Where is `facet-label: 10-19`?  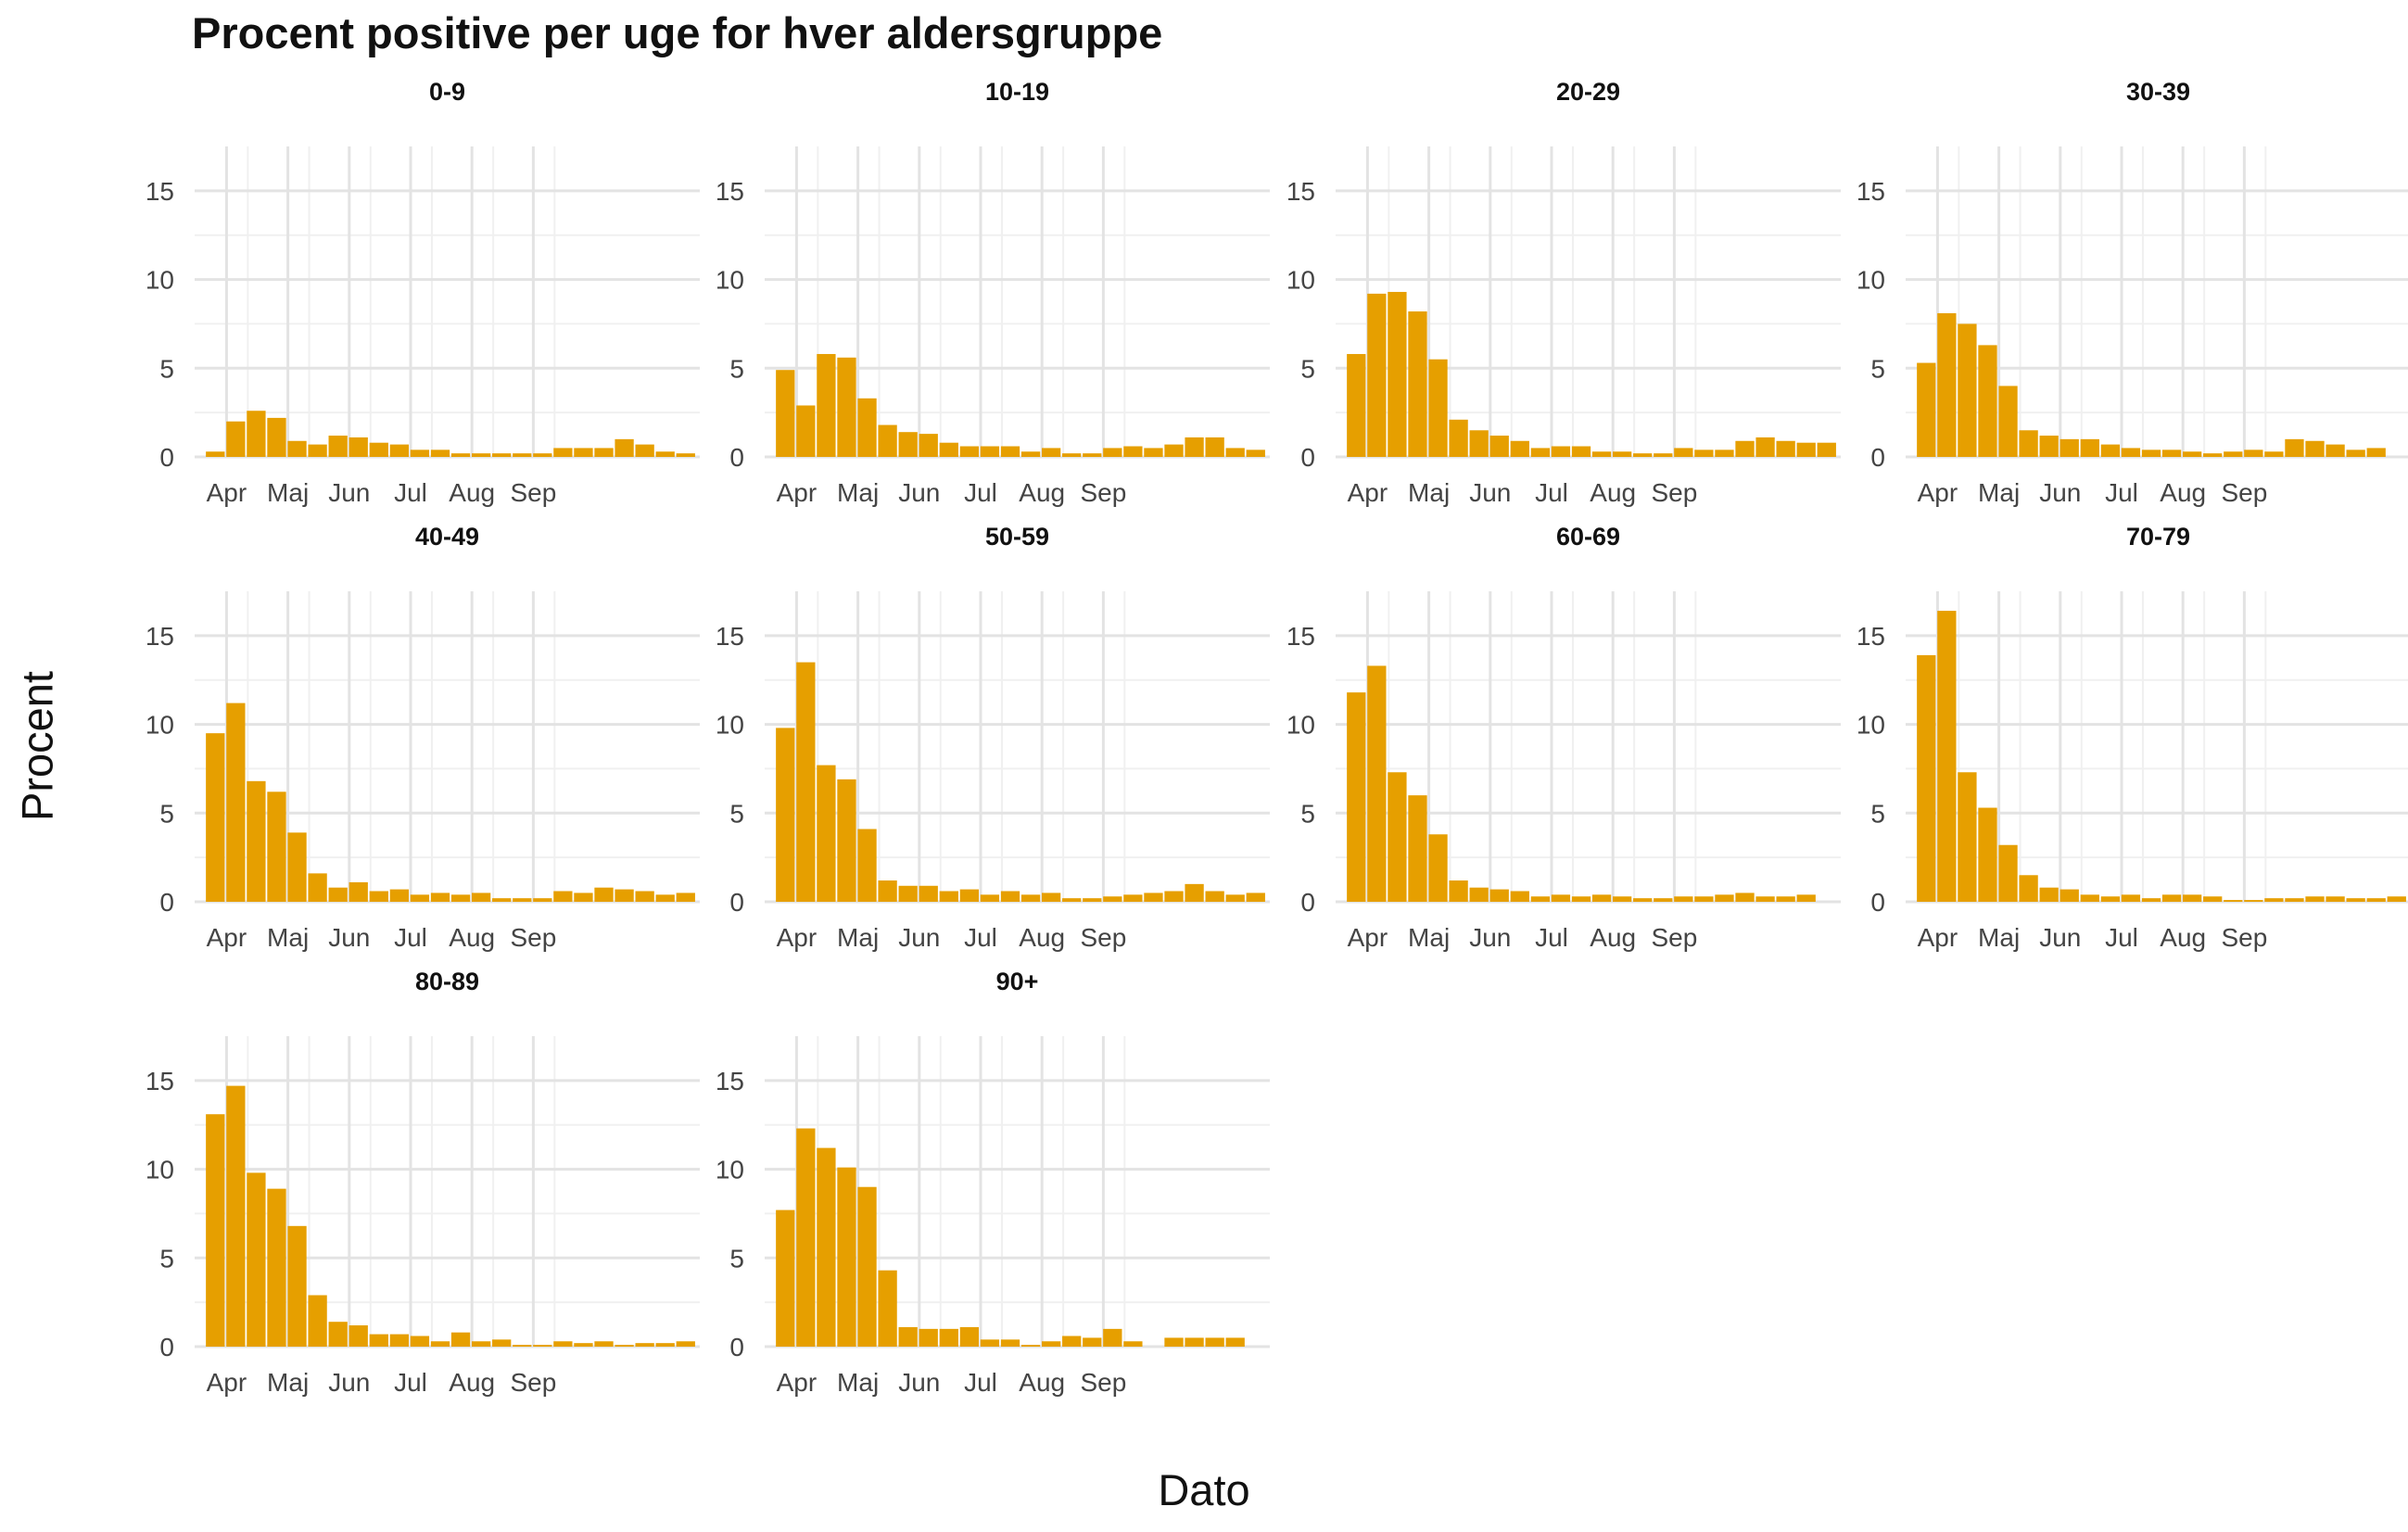
facet-label: 10-19 is located at coordinates (1017, 92).